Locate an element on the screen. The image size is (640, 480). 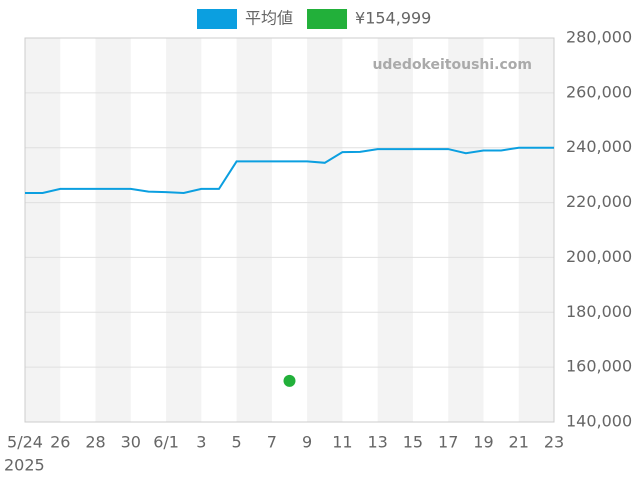
y-tick-label: 180,000 is located at coordinates (599, 311).